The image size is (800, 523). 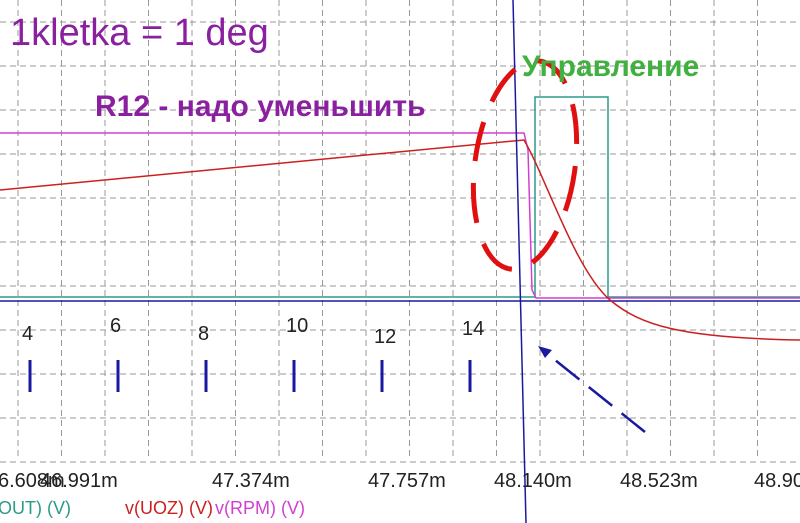 I want to click on marker-label: 10, so click(x=297, y=326).